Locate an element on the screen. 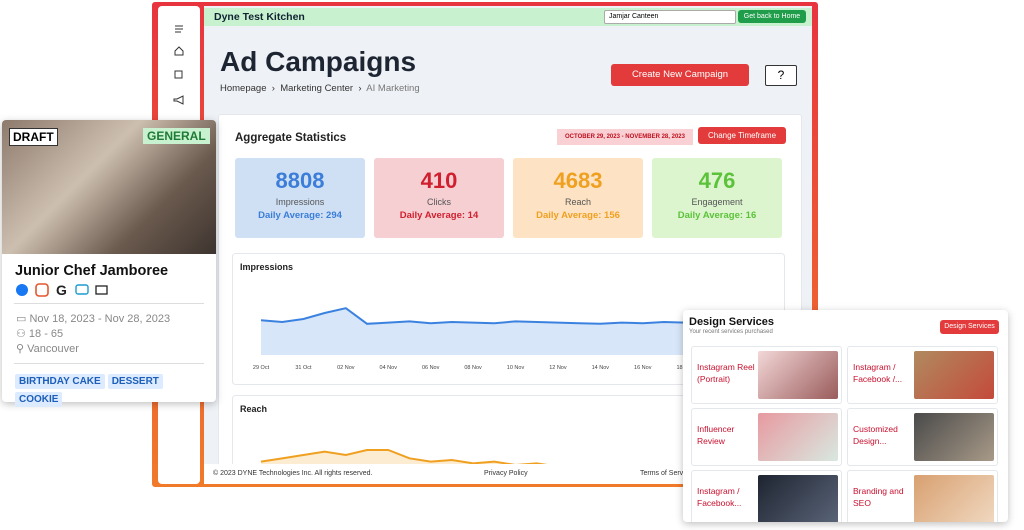  stat-value: 476 is located at coordinates (717, 180).